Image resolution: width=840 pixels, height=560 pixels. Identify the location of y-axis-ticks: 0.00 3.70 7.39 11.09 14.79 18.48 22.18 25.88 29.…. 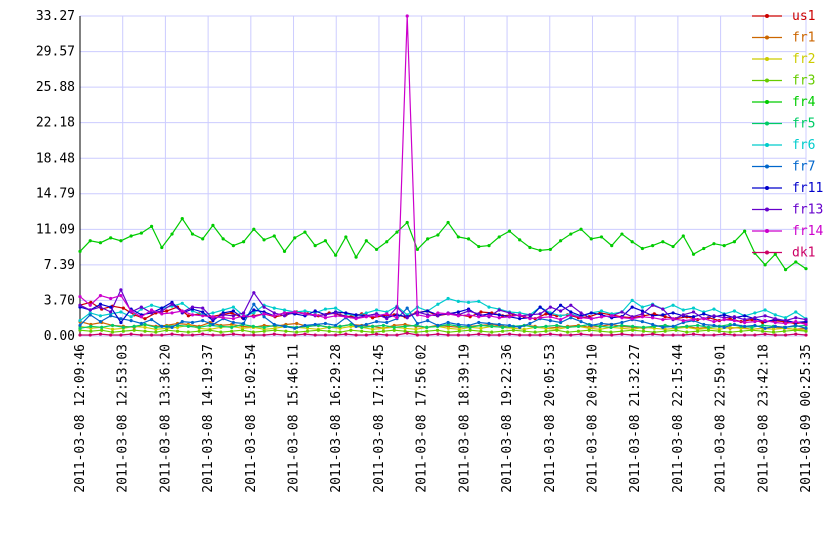
(55, 176).